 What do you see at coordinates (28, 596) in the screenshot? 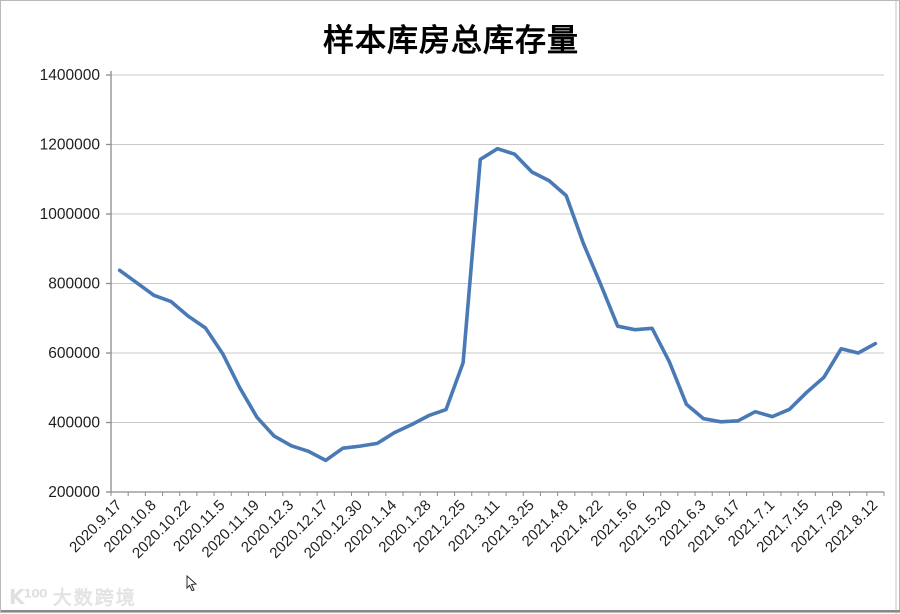
I see `watermark-logo-icon: K¹⁰⁰` at bounding box center [28, 596].